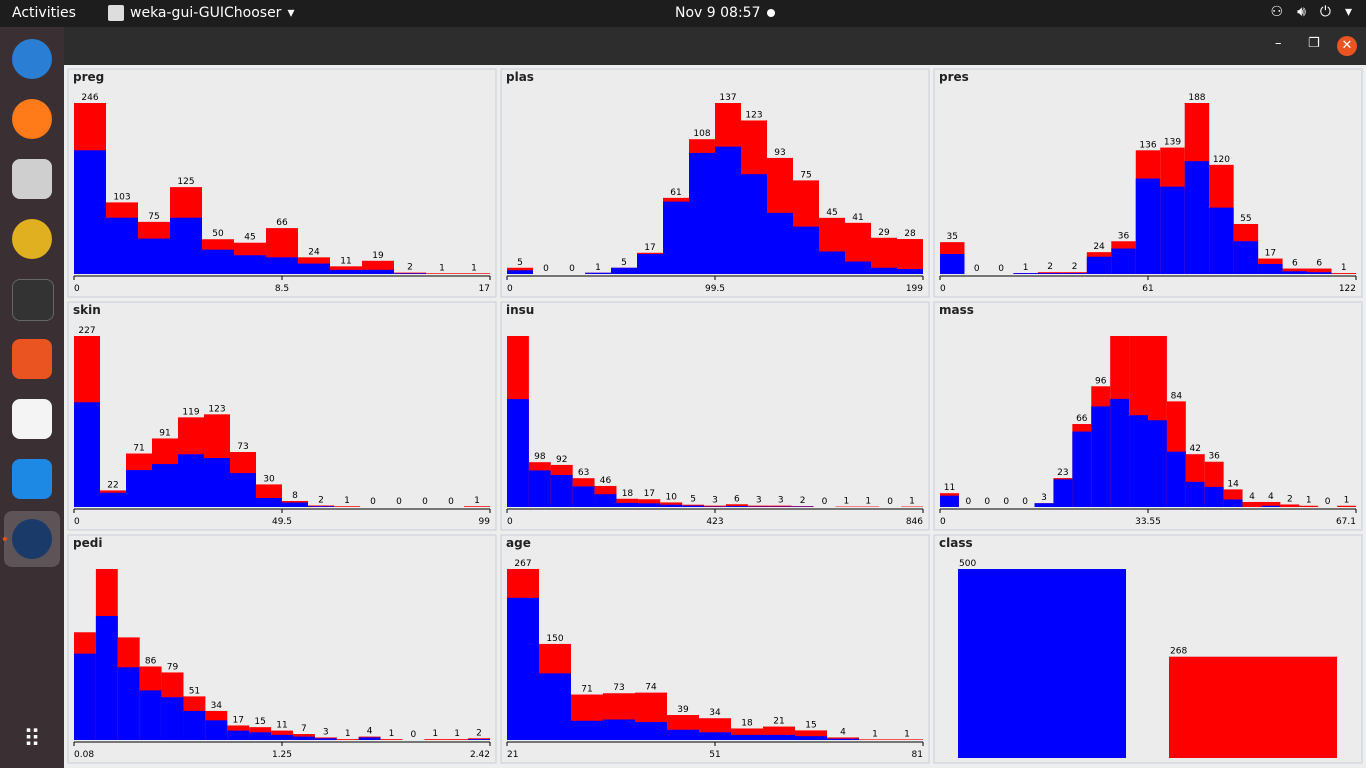 This screenshot has width=1366, height=768. What do you see at coordinates (87, 543) in the screenshot?
I see `histogram-title: pedi` at bounding box center [87, 543].